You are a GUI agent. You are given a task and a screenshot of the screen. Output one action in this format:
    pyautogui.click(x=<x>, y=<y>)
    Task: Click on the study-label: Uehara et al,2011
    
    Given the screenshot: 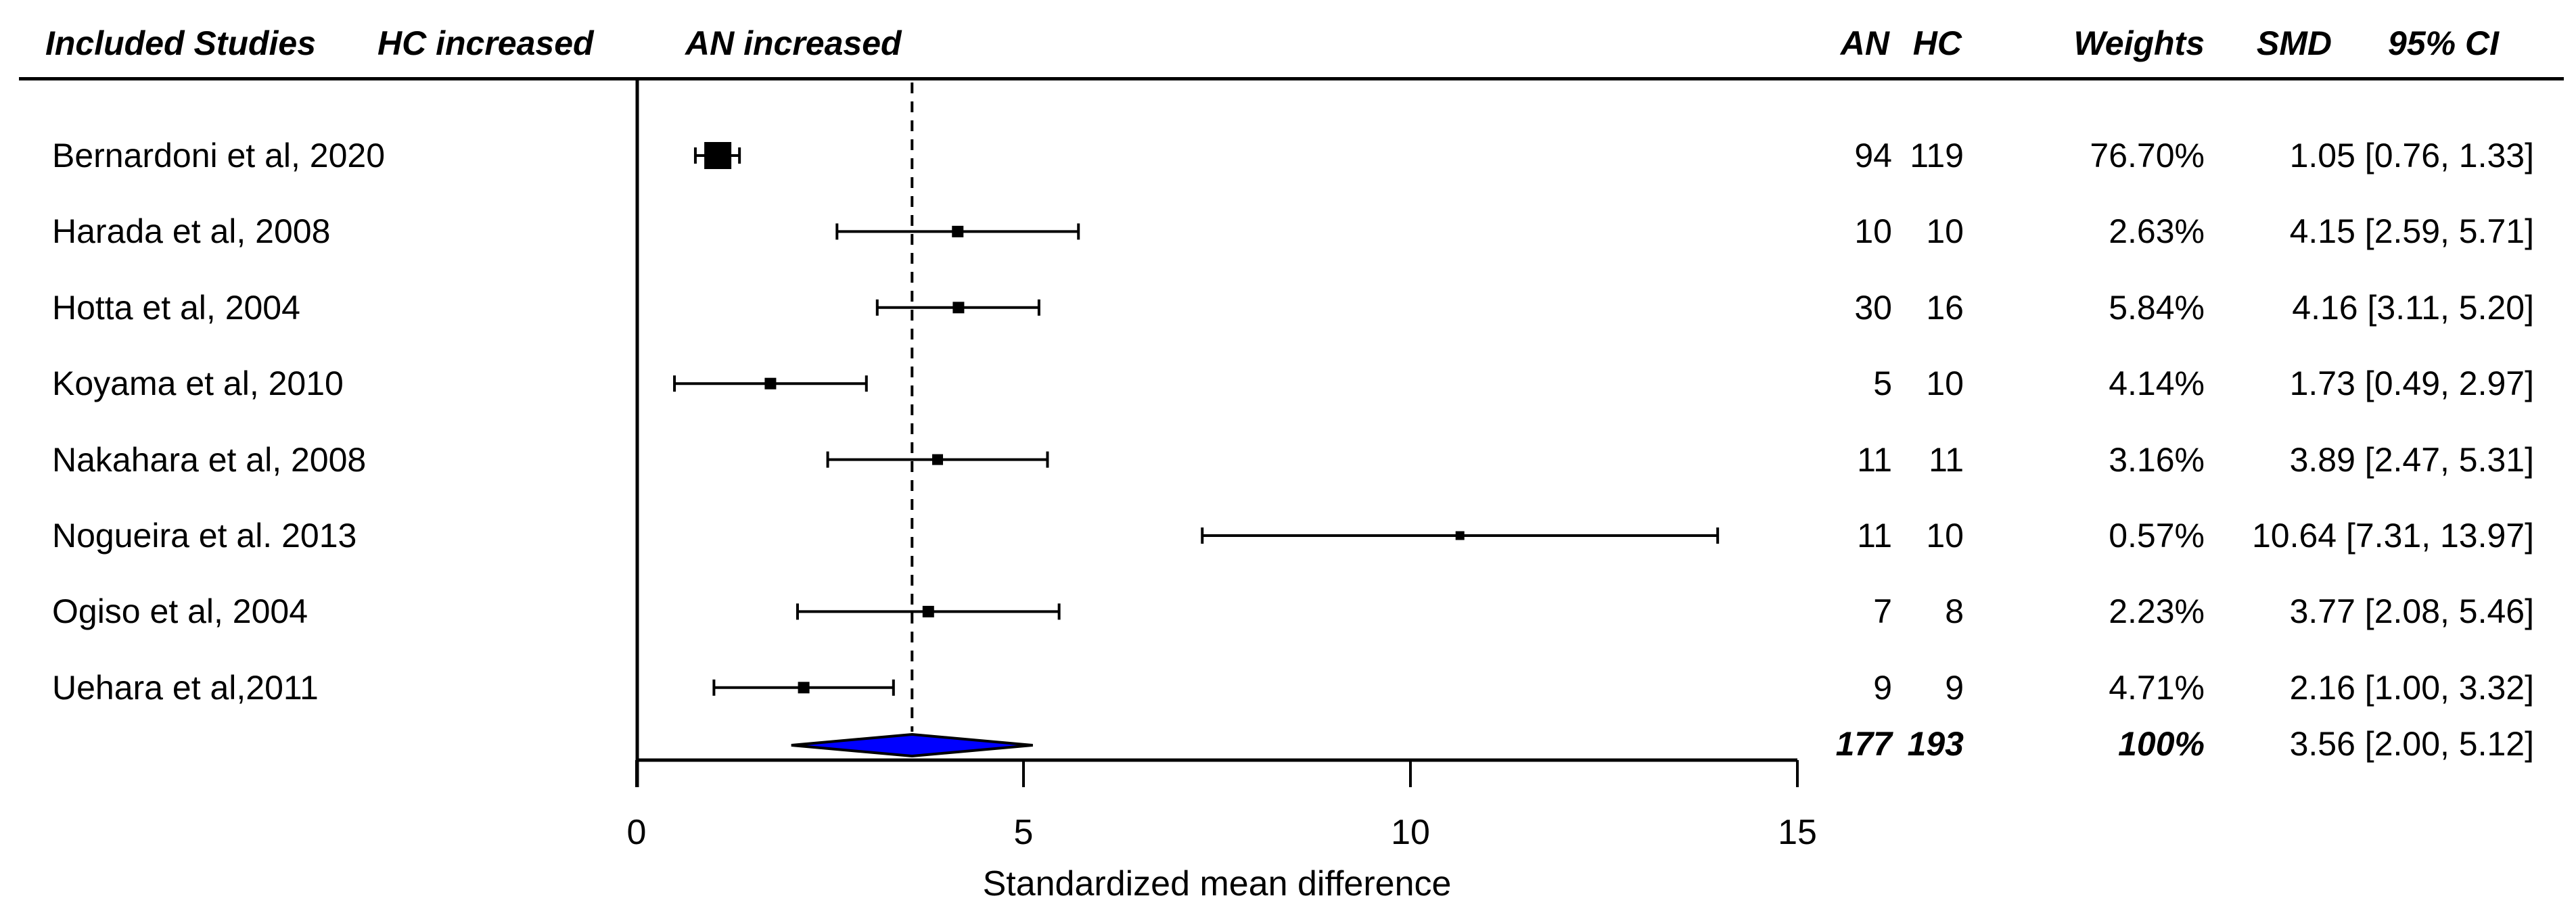 What is the action you would take?
    pyautogui.click(x=185, y=687)
    